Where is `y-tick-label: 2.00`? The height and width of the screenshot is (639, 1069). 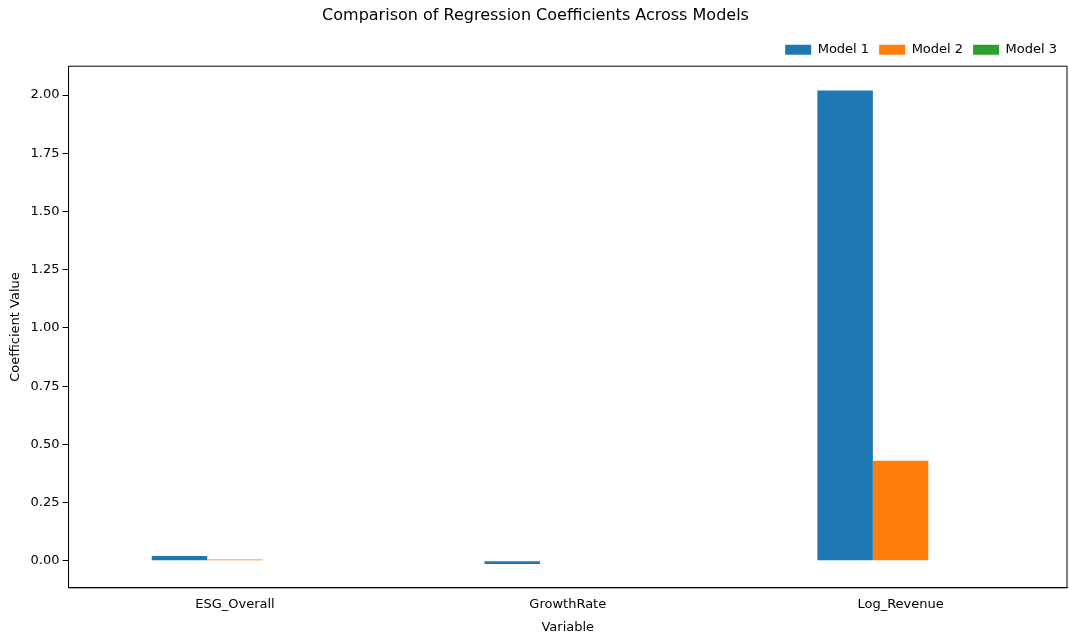 y-tick-label: 2.00 is located at coordinates (45, 94).